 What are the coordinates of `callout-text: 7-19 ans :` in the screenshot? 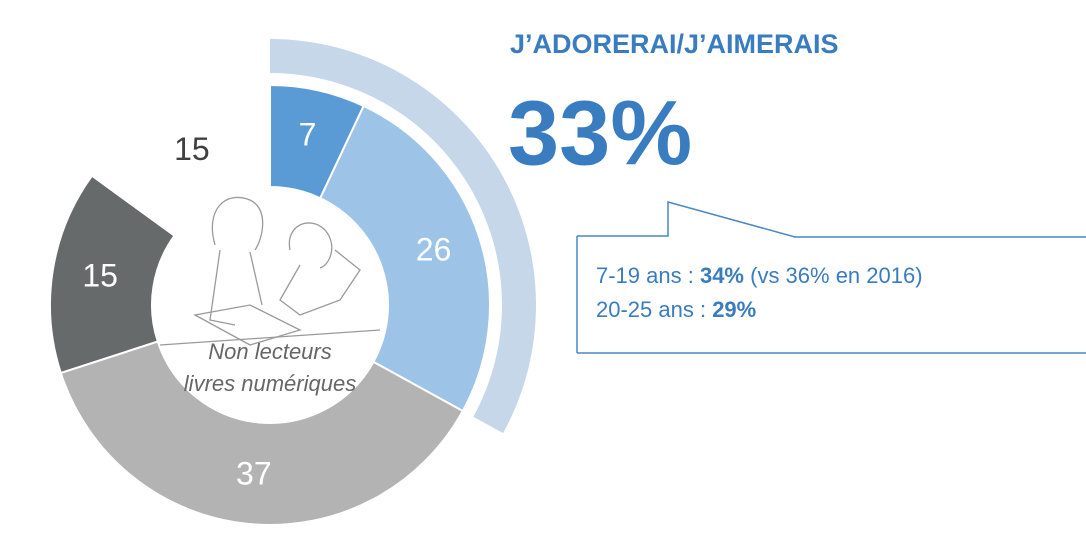 It's located at (648, 275).